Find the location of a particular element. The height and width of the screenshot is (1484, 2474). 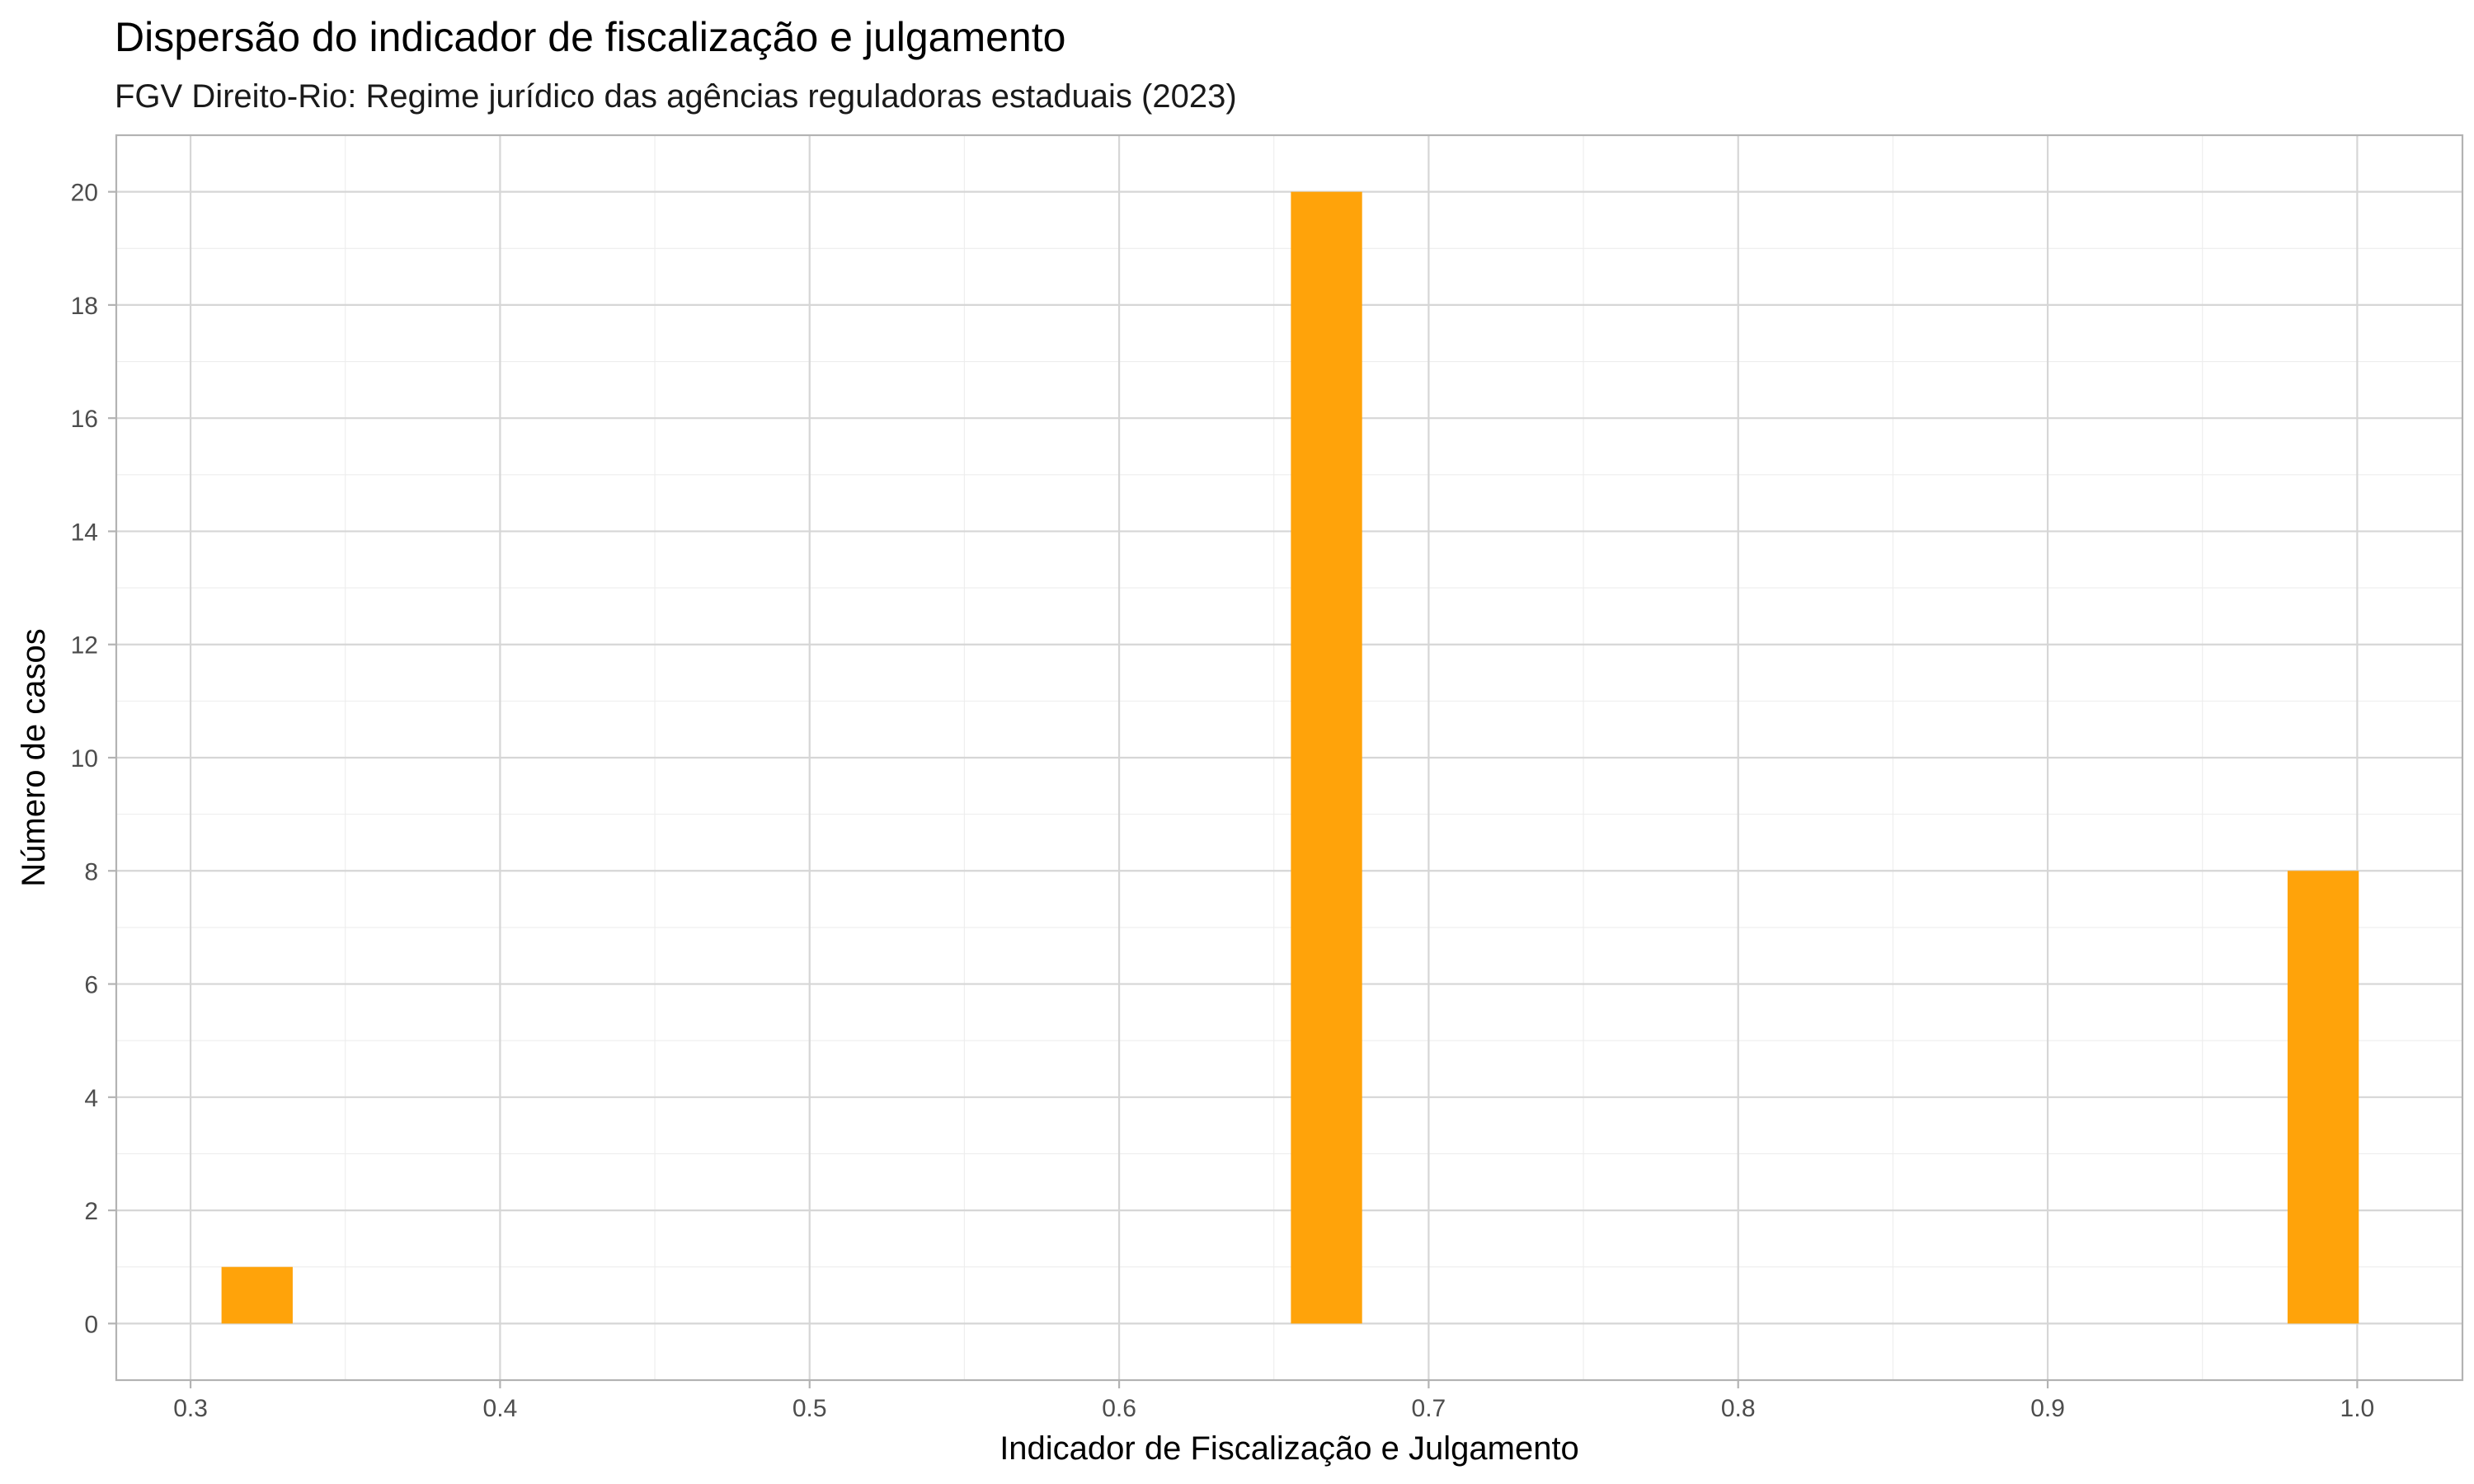

y-tick-label: 2 is located at coordinates (91, 1211).